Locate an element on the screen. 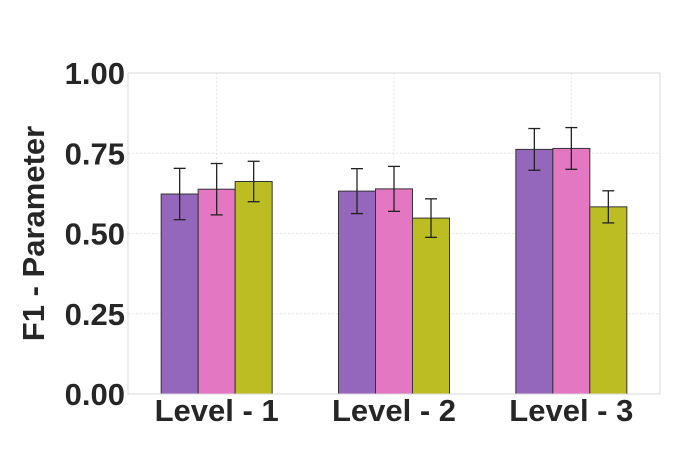 This screenshot has width=698, height=465. y-tick-label: 0.00 is located at coordinates (95, 394).